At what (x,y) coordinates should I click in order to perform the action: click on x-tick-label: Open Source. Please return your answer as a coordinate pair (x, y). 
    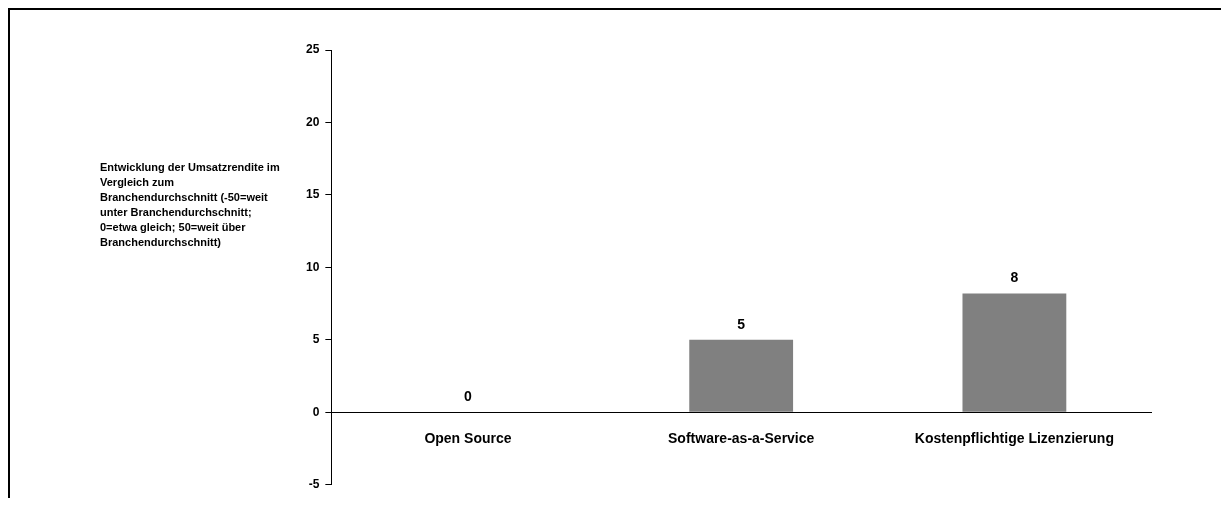
    Looking at the image, I should click on (468, 437).